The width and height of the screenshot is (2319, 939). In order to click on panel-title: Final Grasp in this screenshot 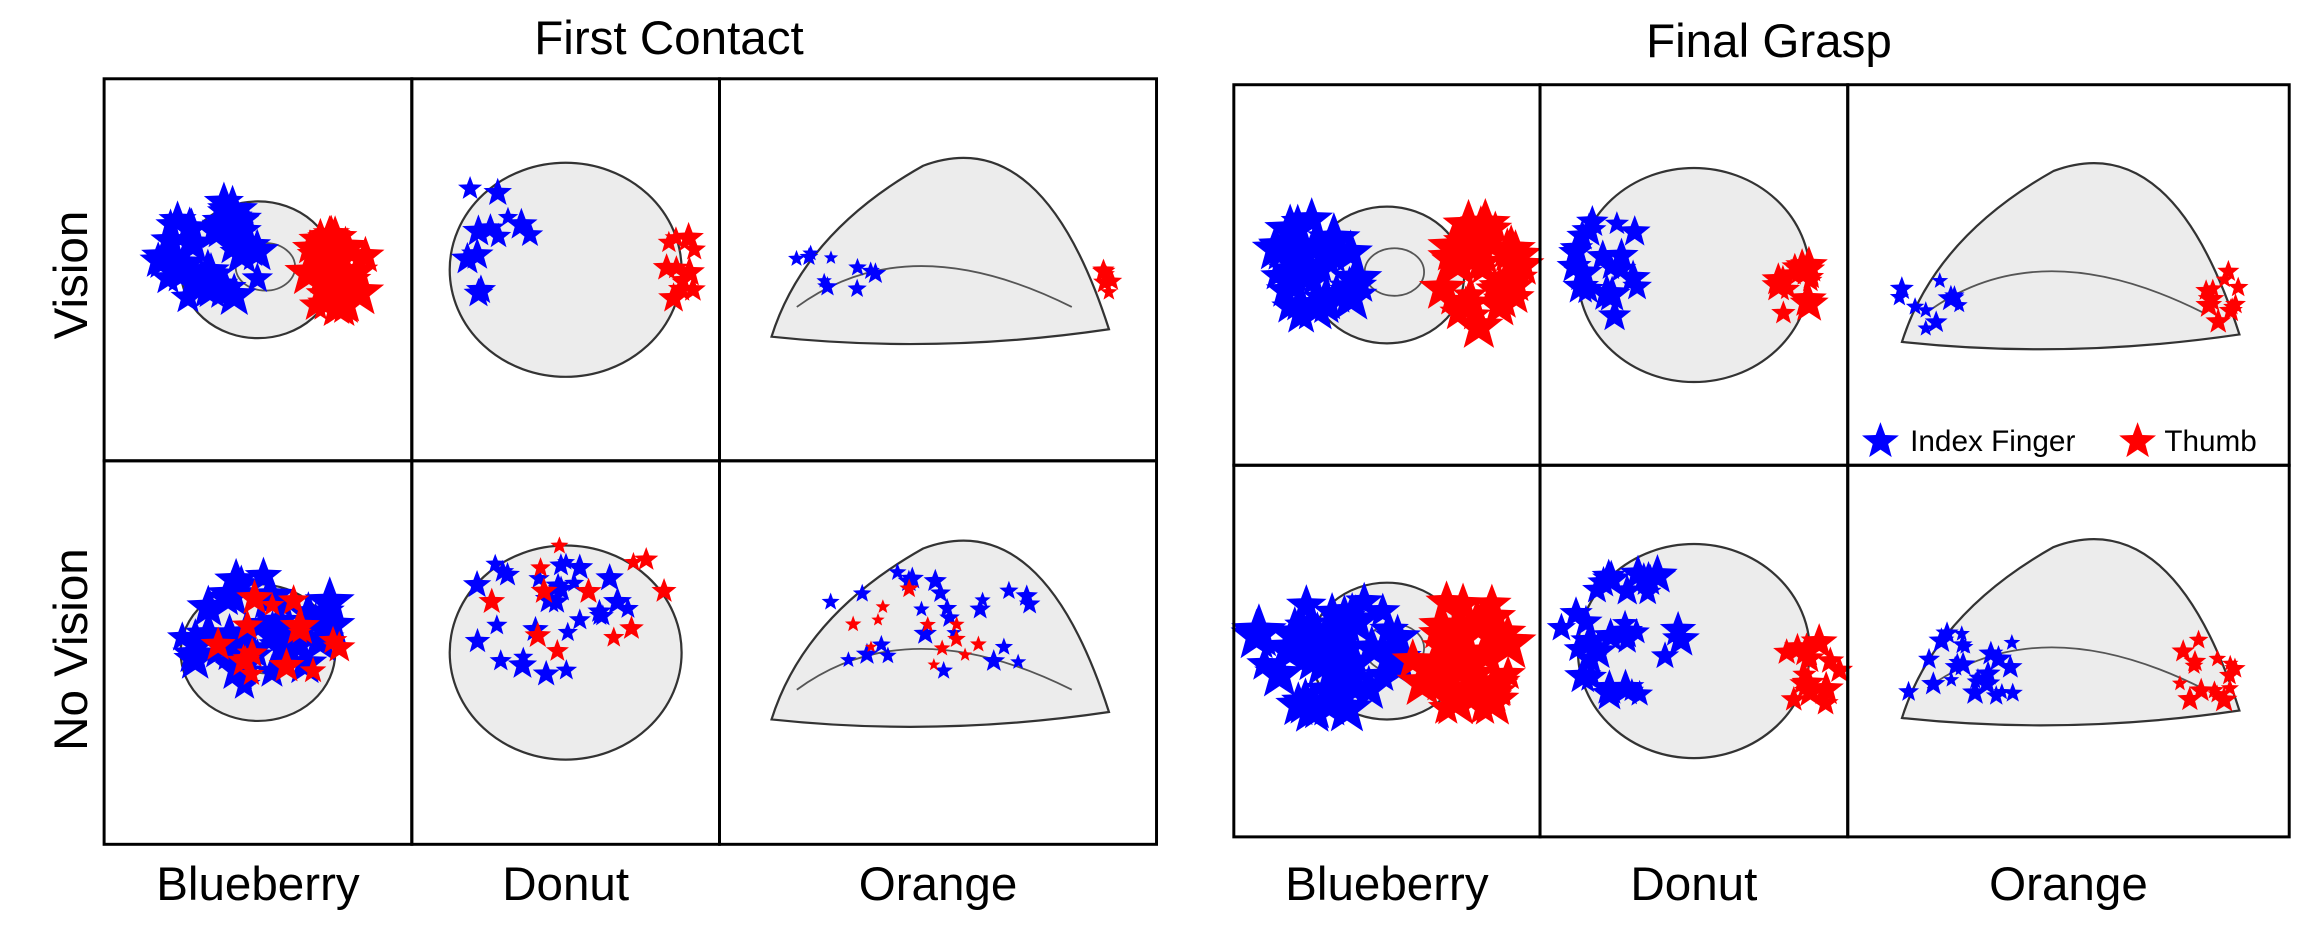, I will do `click(1769, 41)`.